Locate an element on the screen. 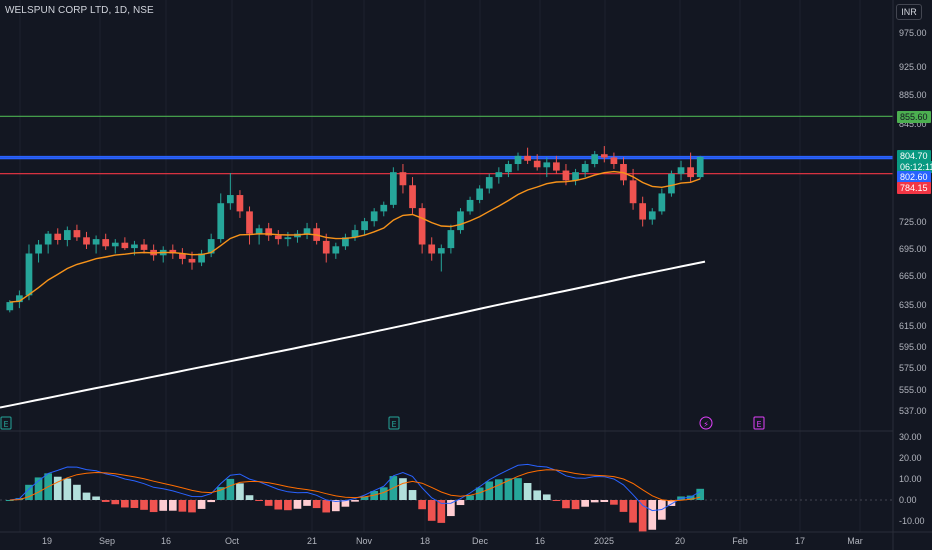 The height and width of the screenshot is (550, 932). time-axis-label: 16 is located at coordinates (540, 541).